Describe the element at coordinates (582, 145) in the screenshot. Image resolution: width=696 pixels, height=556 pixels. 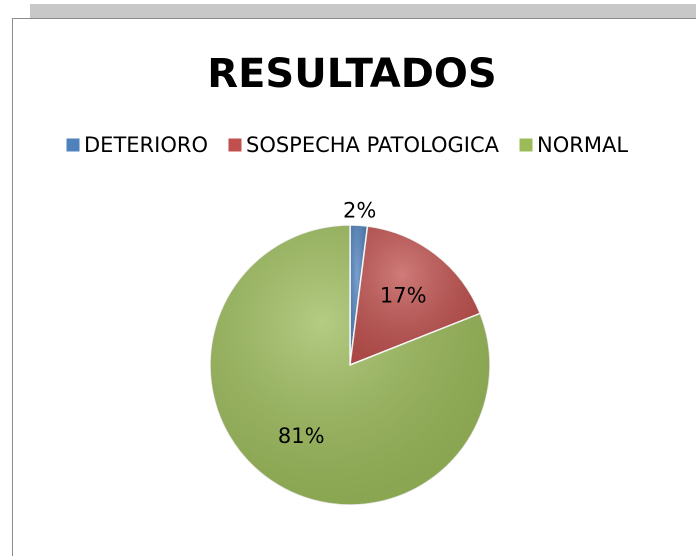
I see `legend-label: NORMAL` at that location.